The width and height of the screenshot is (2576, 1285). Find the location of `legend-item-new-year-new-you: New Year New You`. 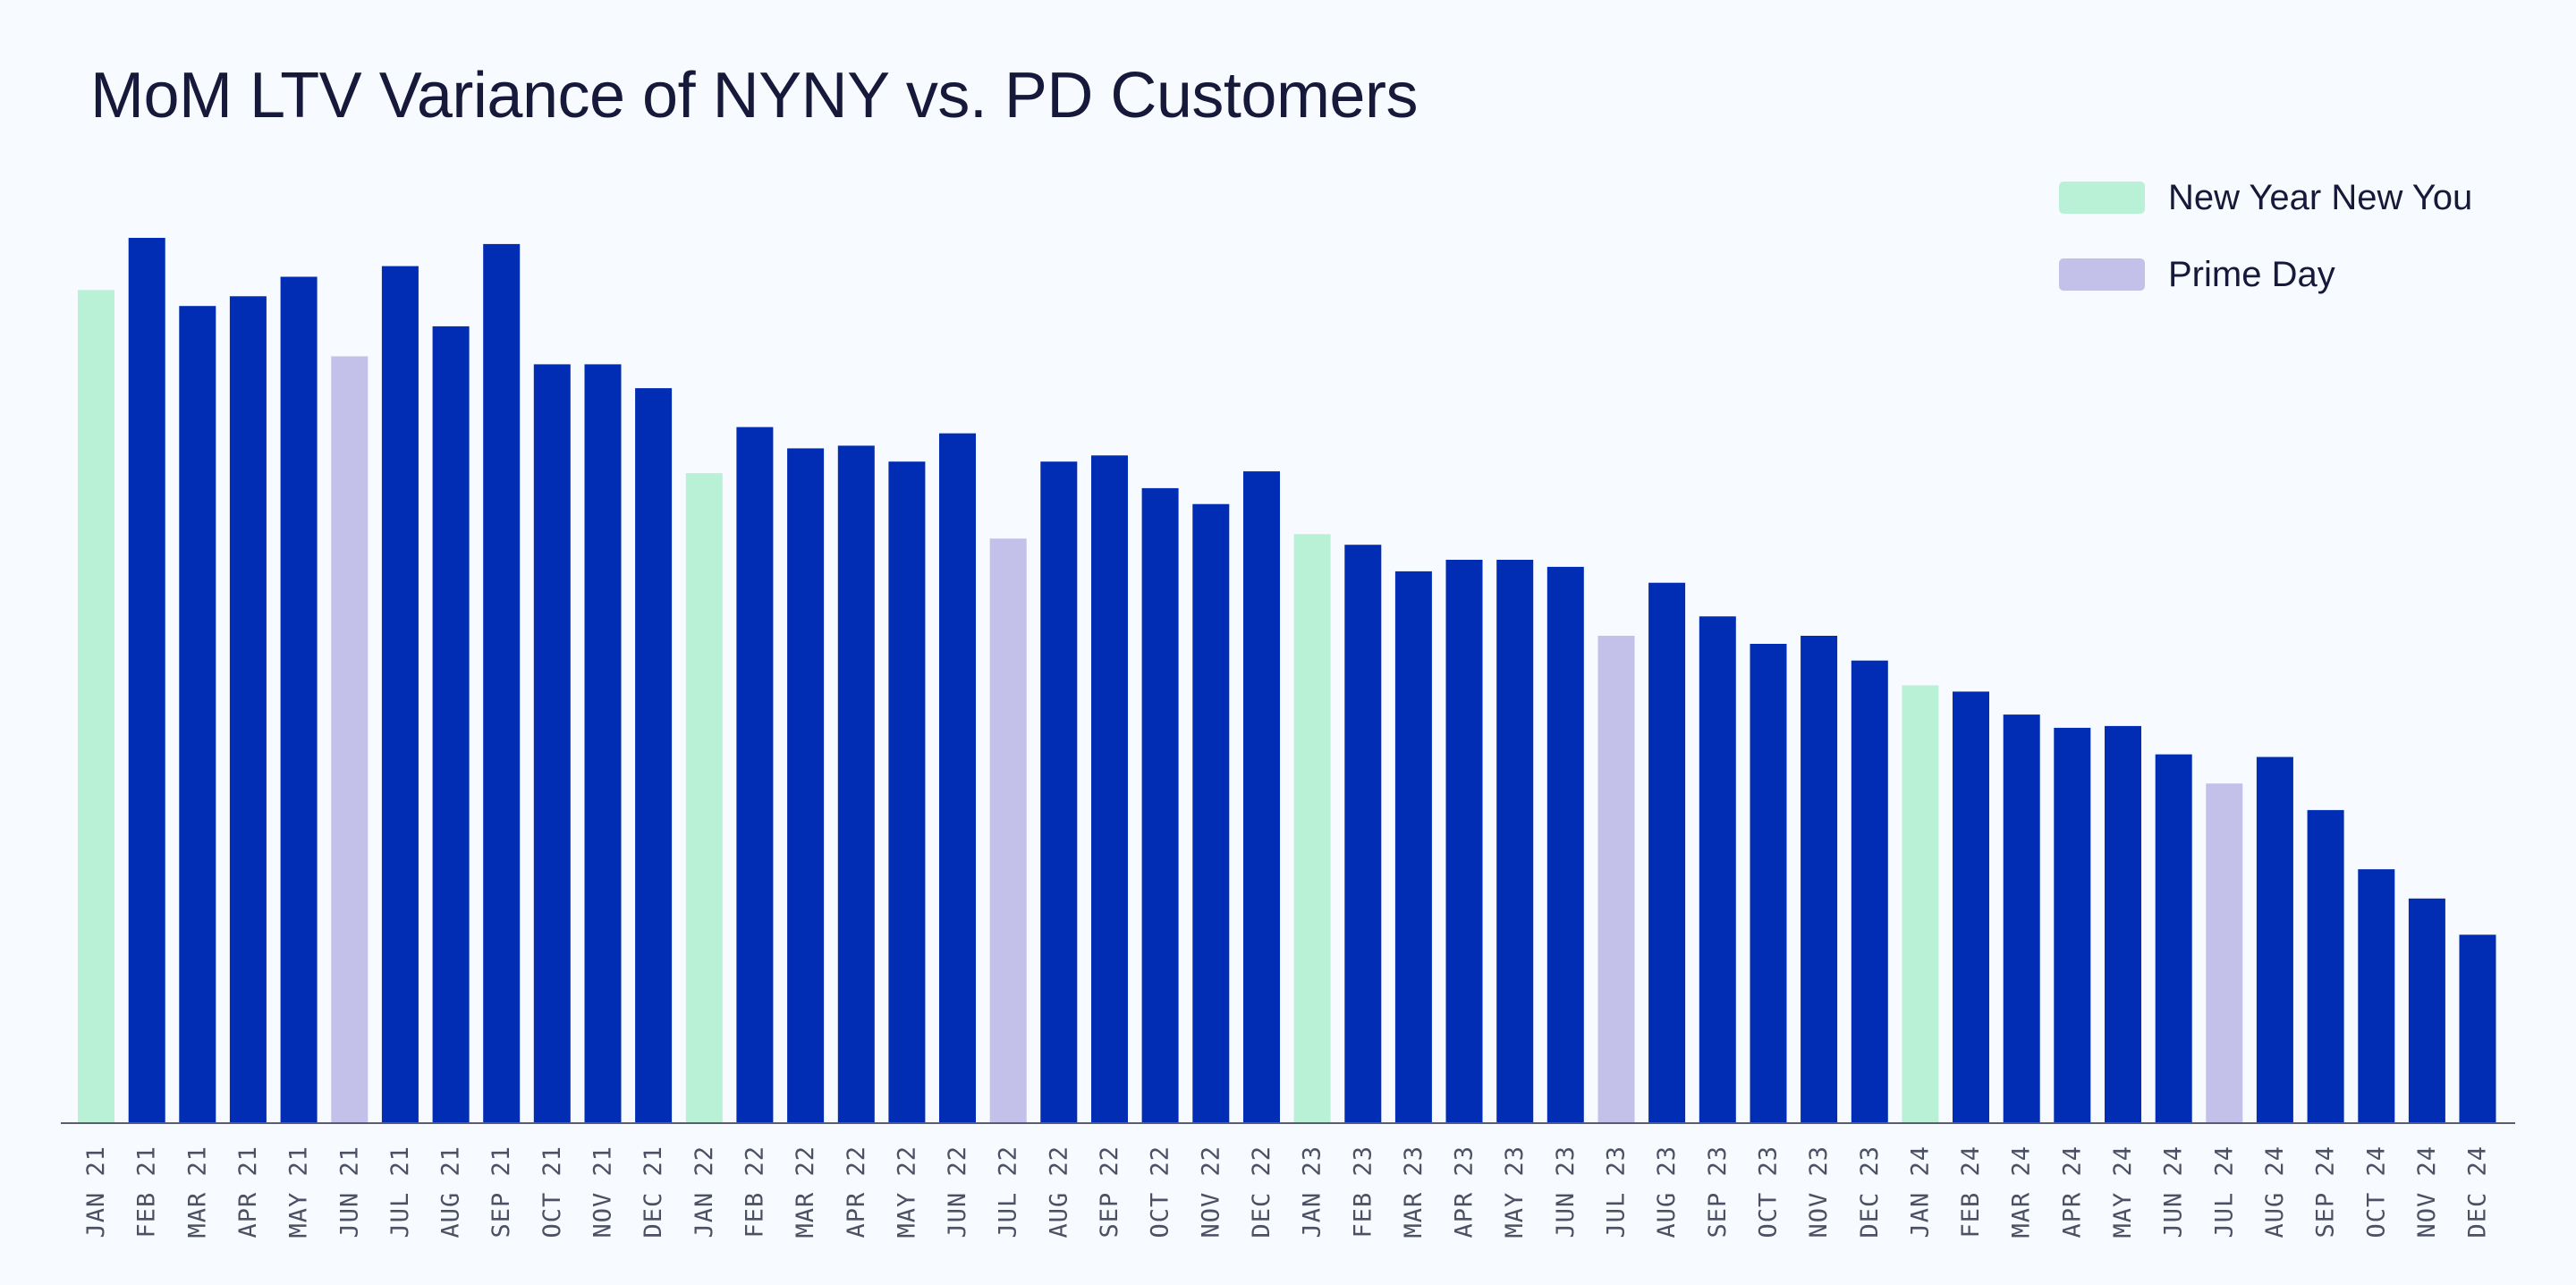

legend-item-new-year-new-you: New Year New You is located at coordinates (2265, 198).